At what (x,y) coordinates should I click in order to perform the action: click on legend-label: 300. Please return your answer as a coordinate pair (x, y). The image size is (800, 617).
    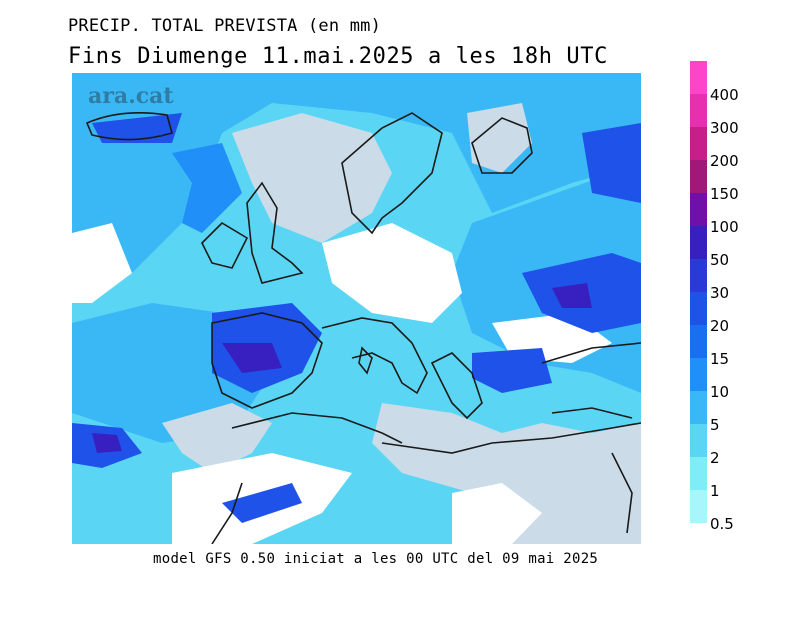
    Looking at the image, I should click on (724, 128).